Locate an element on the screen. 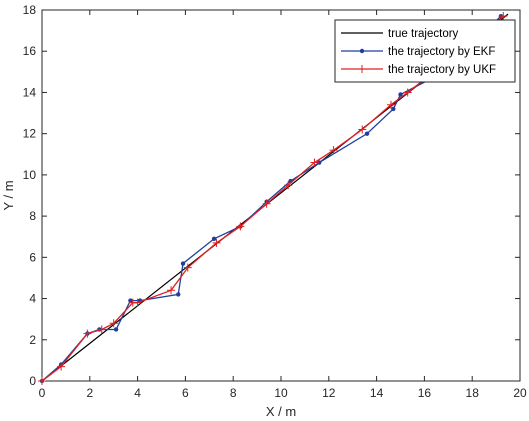 The width and height of the screenshot is (529, 421). x-tick-label: 14 is located at coordinates (377, 393).